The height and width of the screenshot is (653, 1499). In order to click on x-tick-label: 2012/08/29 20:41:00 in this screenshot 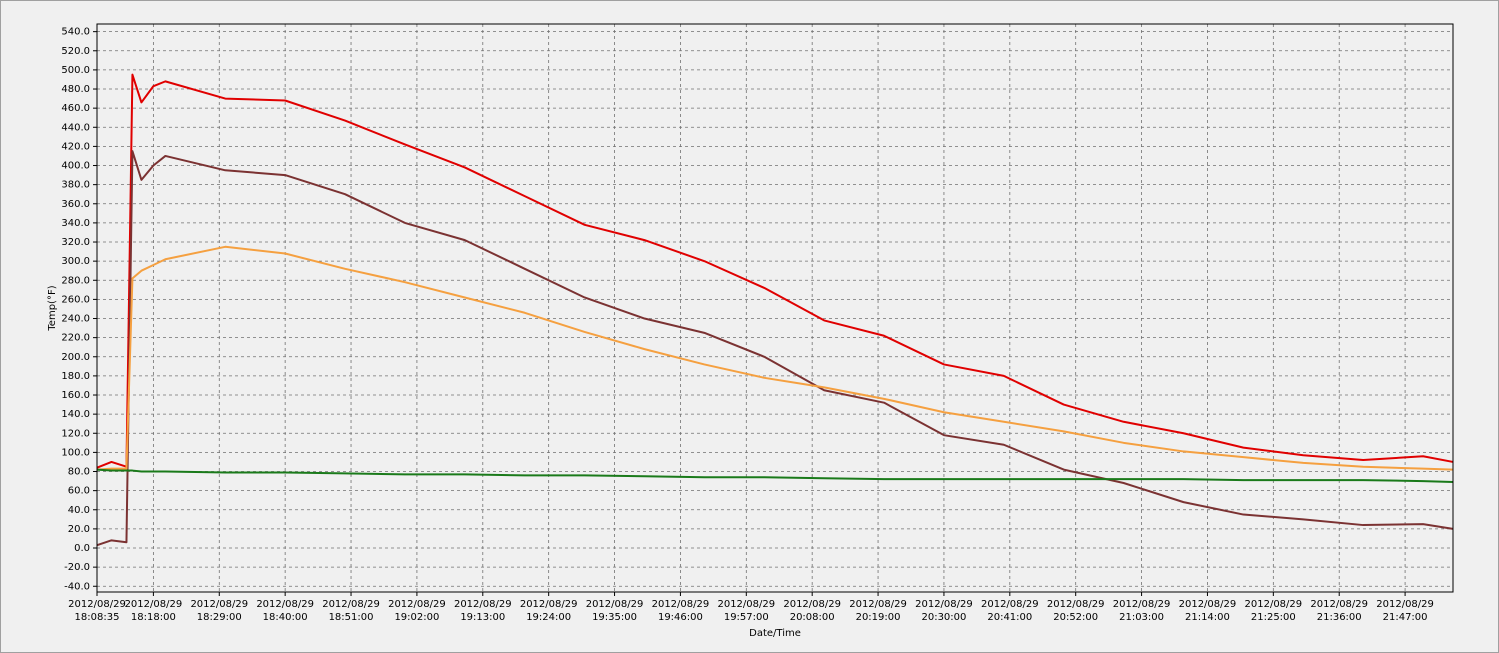, I will do `click(1009, 611)`.